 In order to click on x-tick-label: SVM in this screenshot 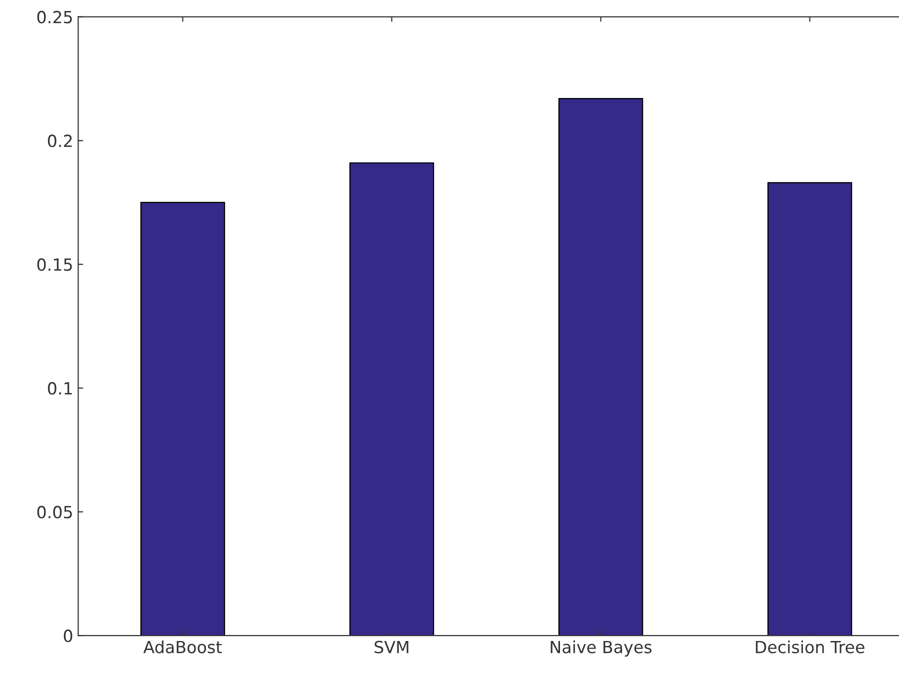, I will do `click(391, 647)`.